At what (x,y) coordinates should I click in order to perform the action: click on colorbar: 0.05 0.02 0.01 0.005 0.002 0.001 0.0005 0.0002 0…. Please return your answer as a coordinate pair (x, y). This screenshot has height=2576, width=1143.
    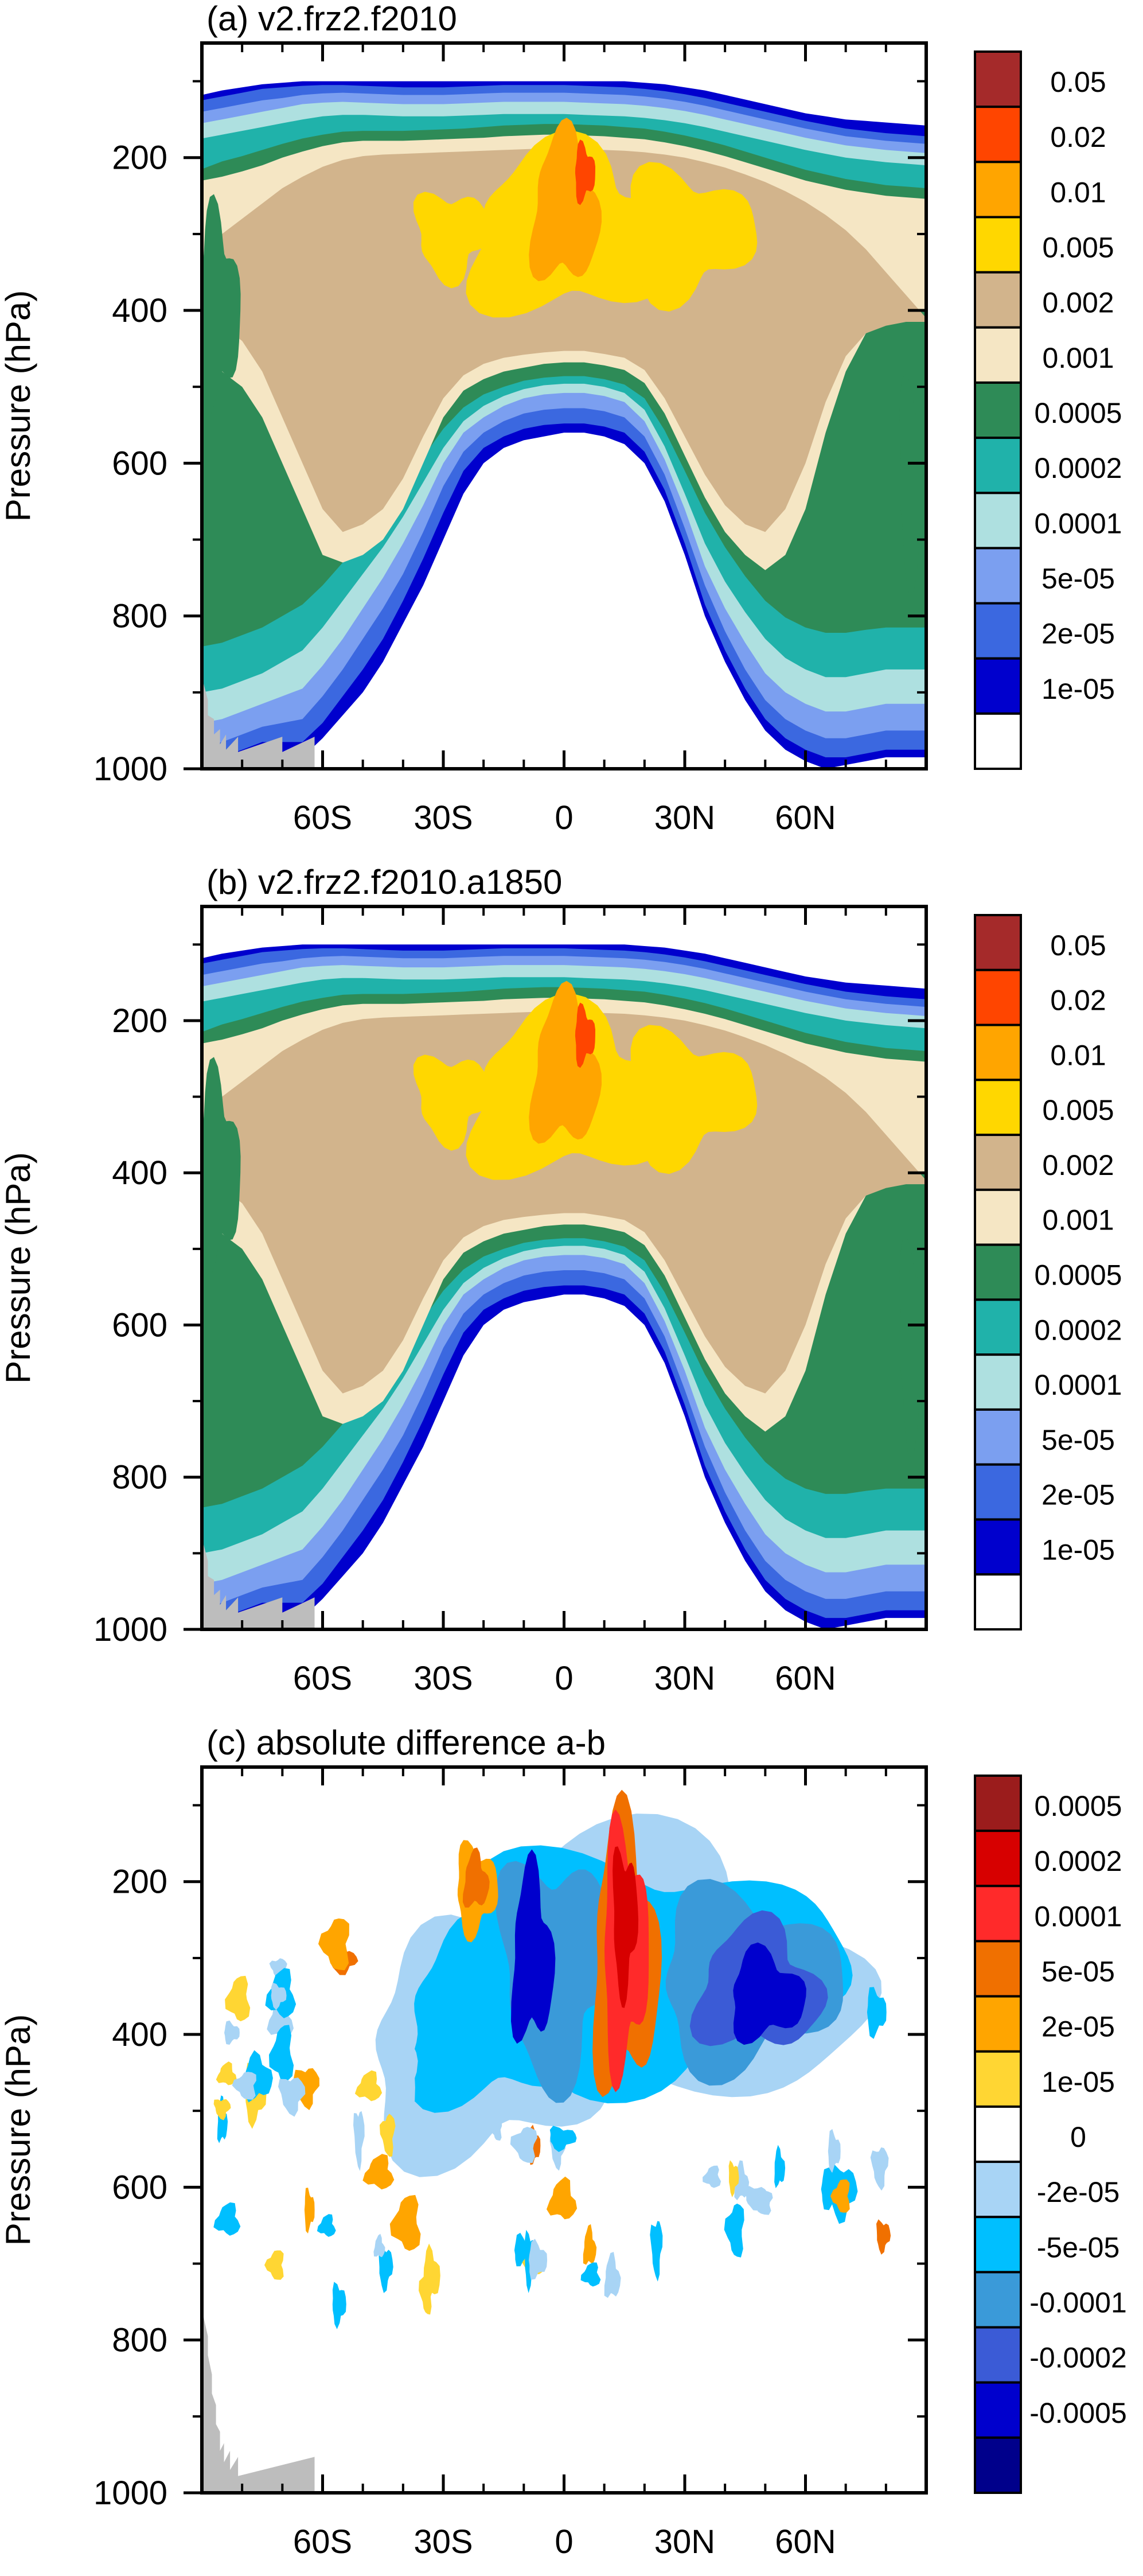
    Looking at the image, I should click on (1048, 410).